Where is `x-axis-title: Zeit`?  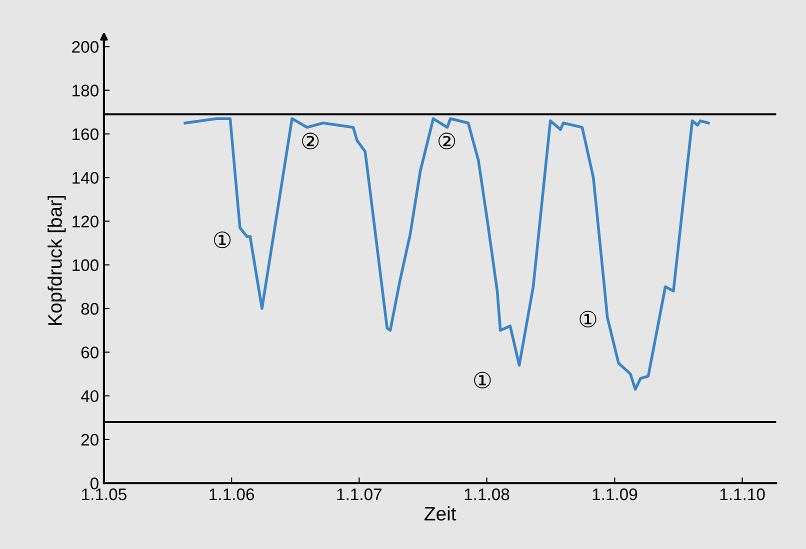 x-axis-title: Zeit is located at coordinates (440, 513).